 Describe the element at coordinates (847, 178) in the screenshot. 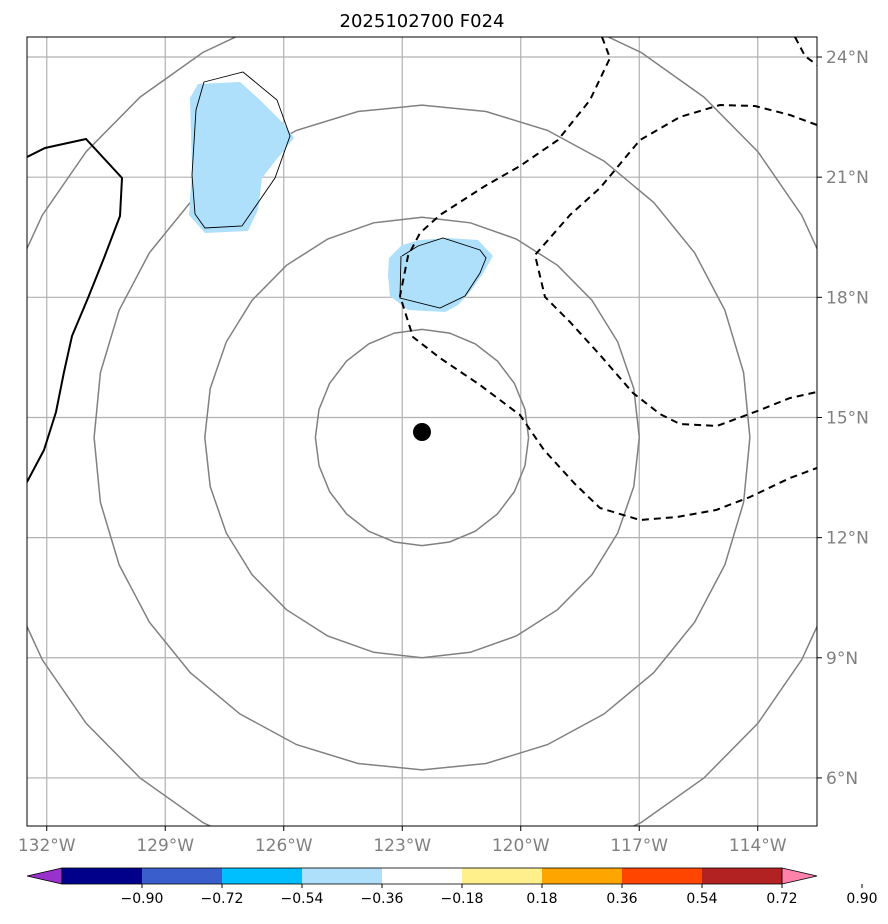

I see `lat-tick-label: 21°N` at that location.